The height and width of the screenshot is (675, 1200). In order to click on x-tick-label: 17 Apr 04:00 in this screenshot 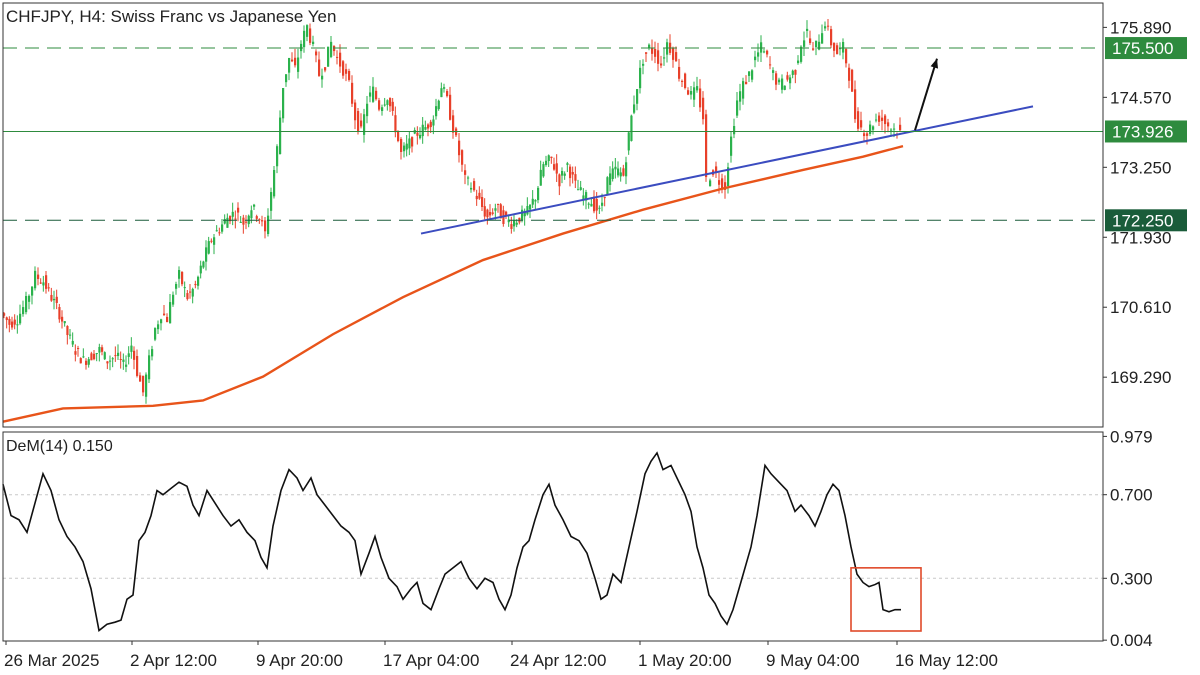, I will do `click(431, 660)`.